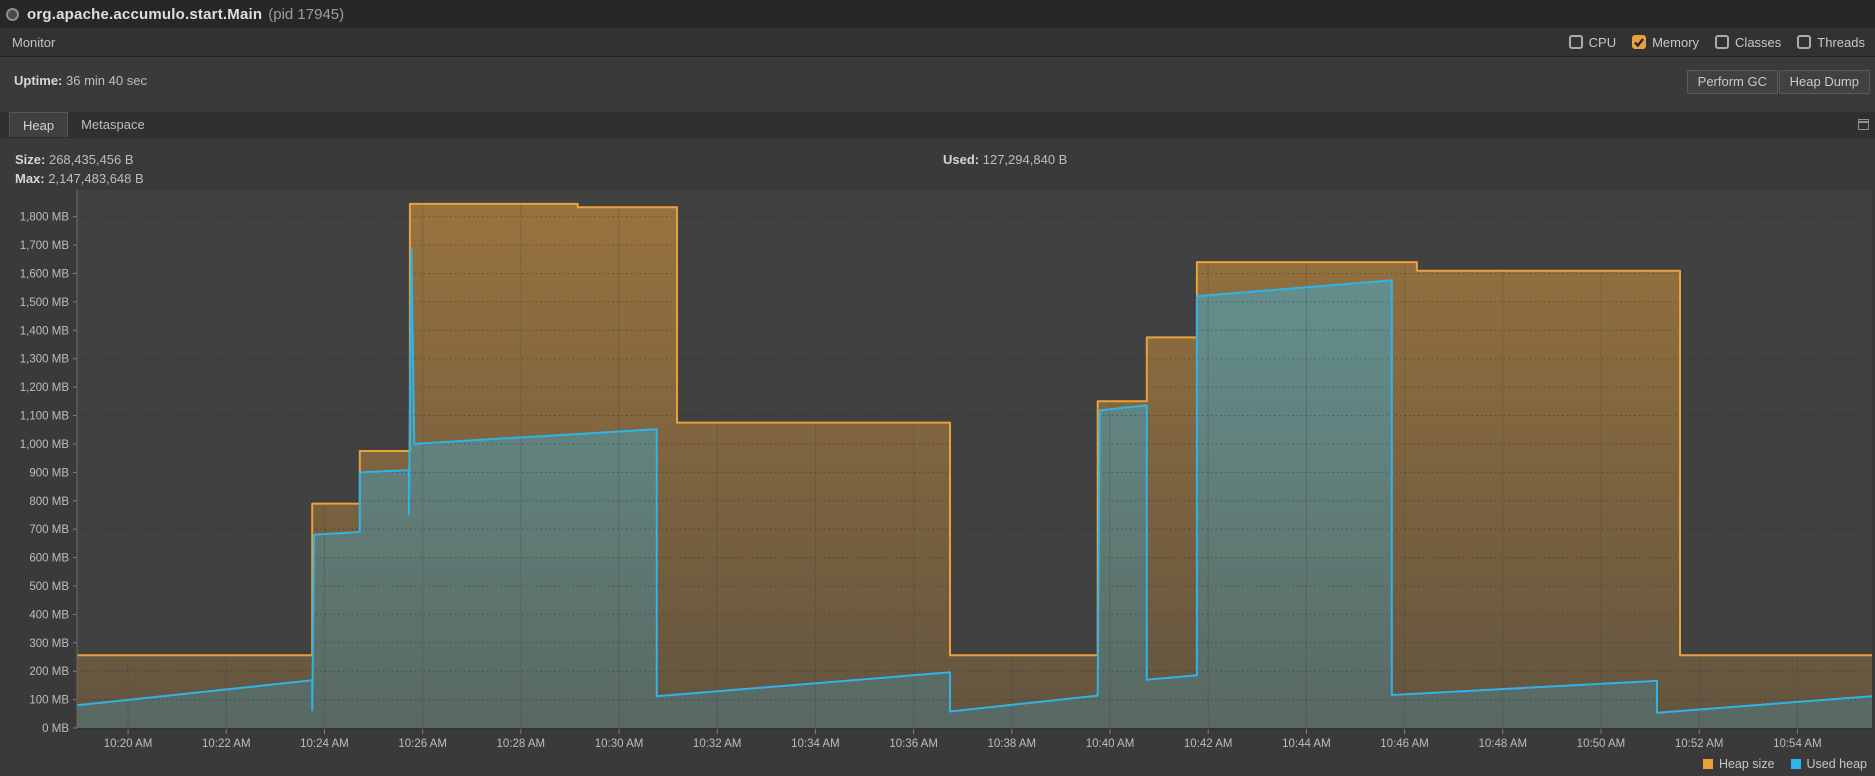 This screenshot has width=1875, height=776. Describe the element at coordinates (913, 744) in the screenshot. I see `x-tick-label: 10:36 AM` at that location.